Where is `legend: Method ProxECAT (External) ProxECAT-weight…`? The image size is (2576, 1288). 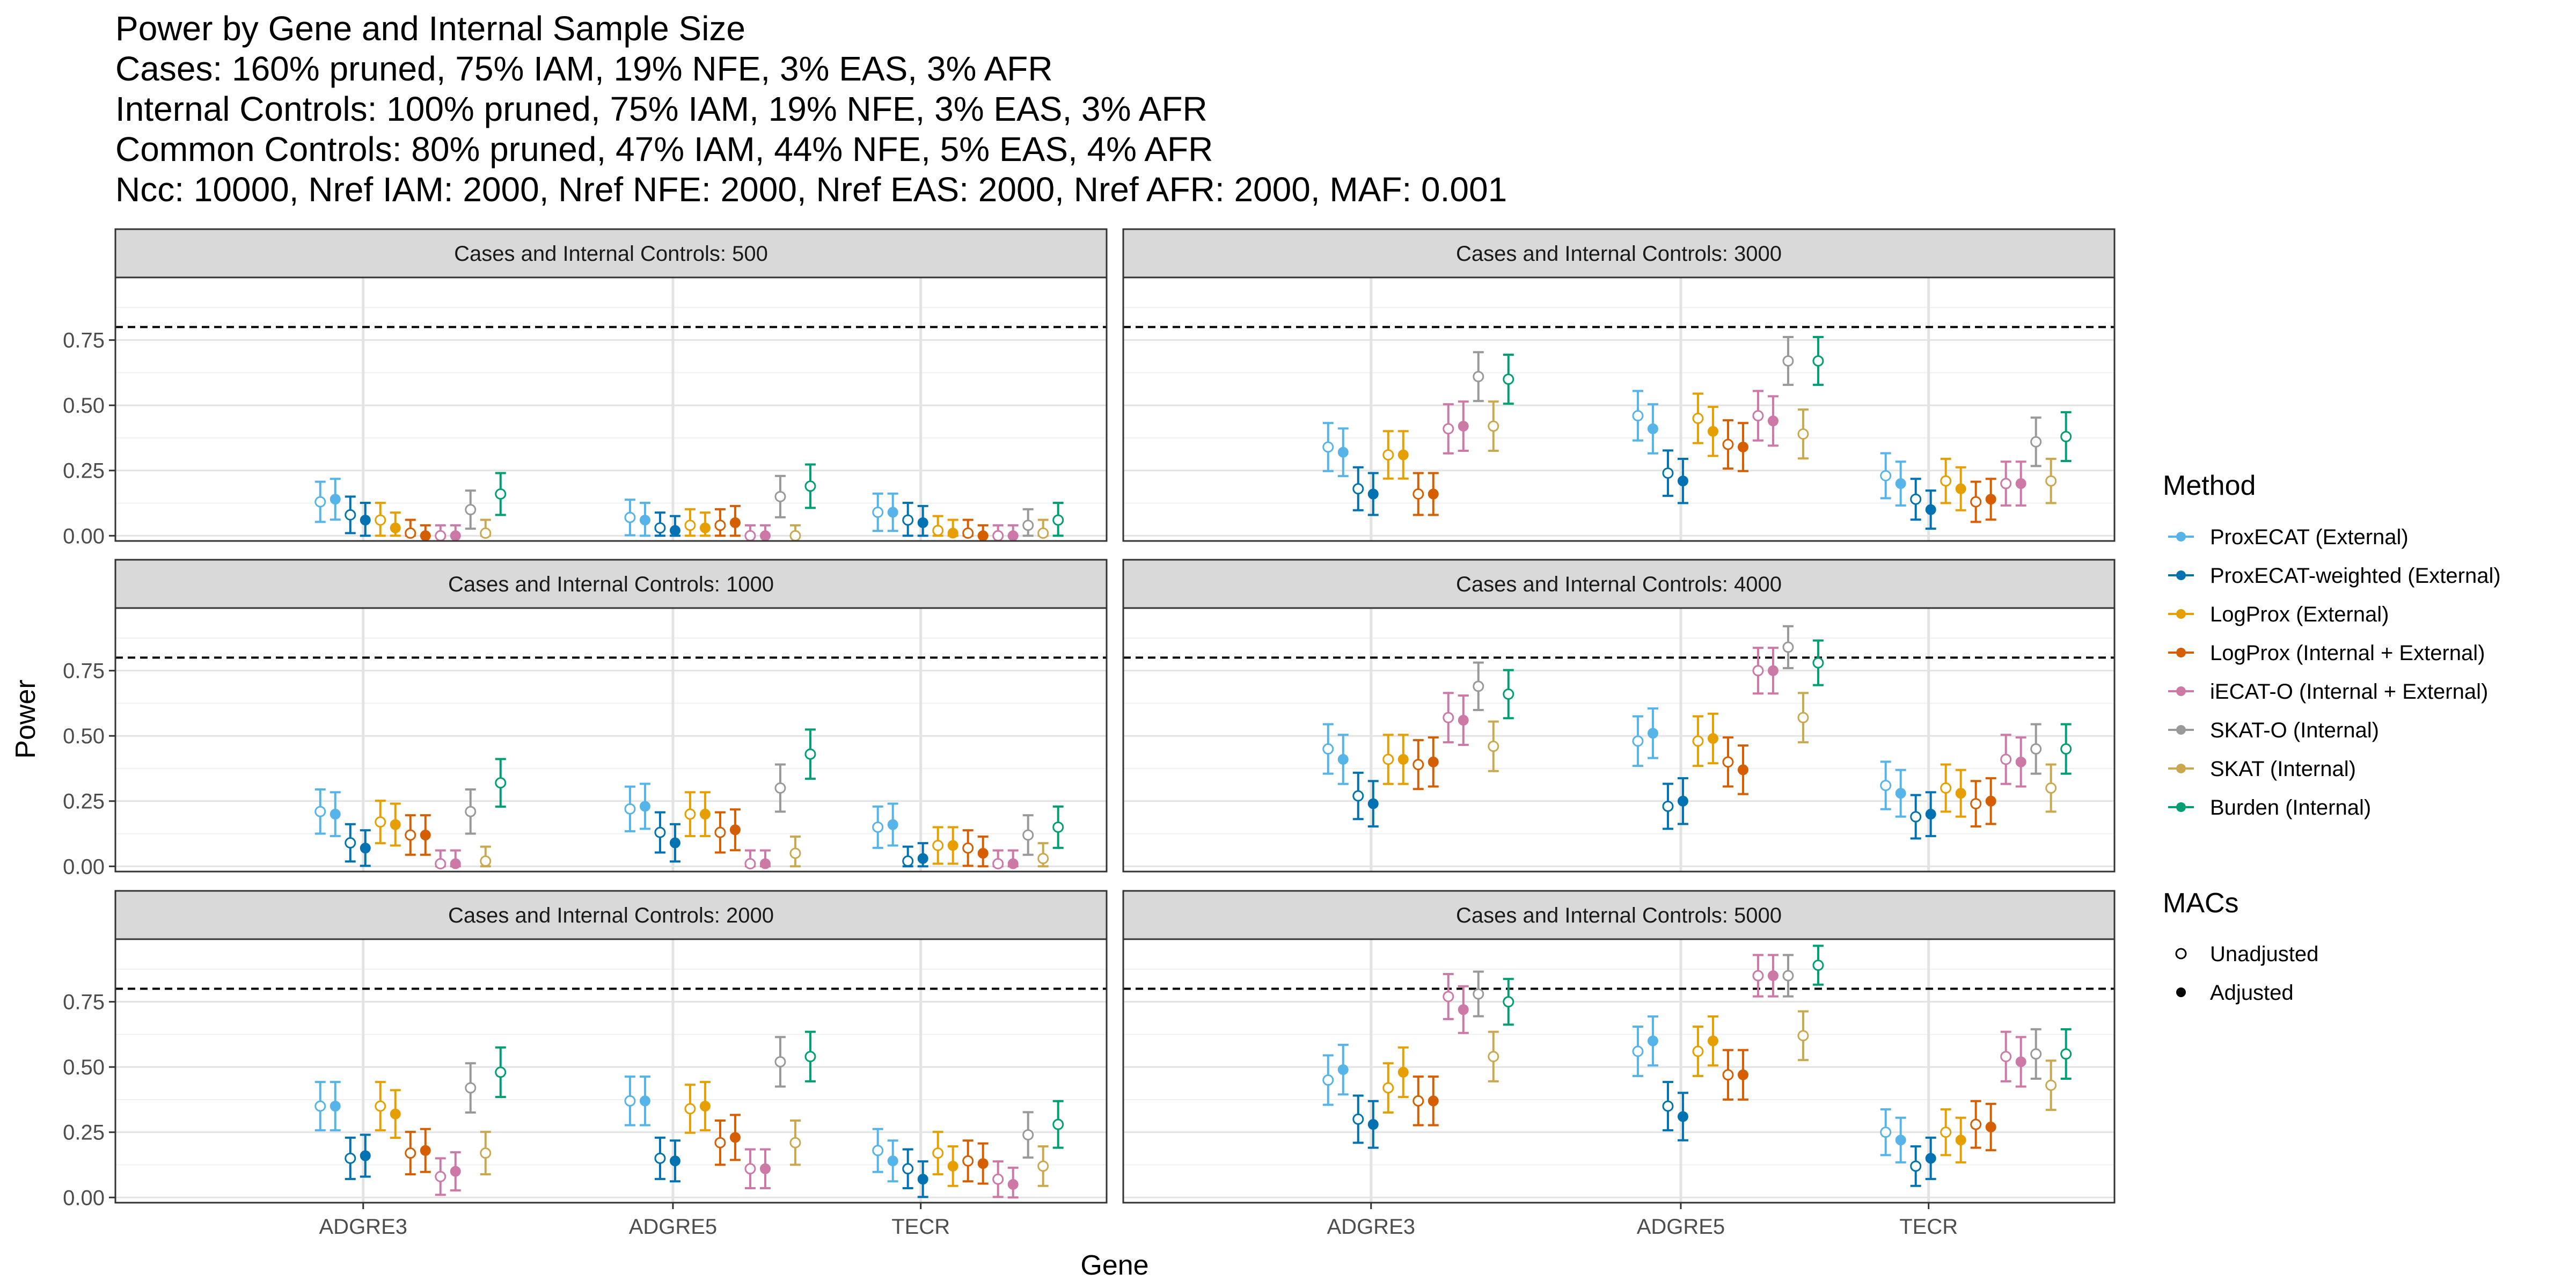 legend: Method ProxECAT (External) ProxECAT-weight… is located at coordinates (2332, 737).